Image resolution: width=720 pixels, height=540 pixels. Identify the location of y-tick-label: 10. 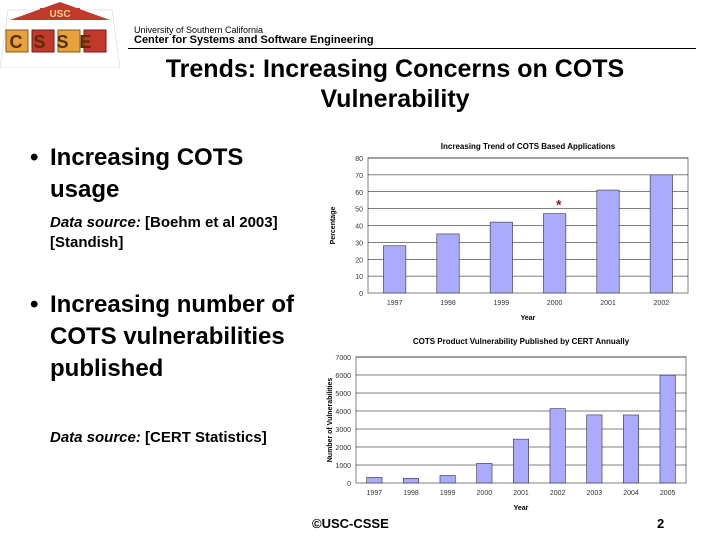
(359, 277).